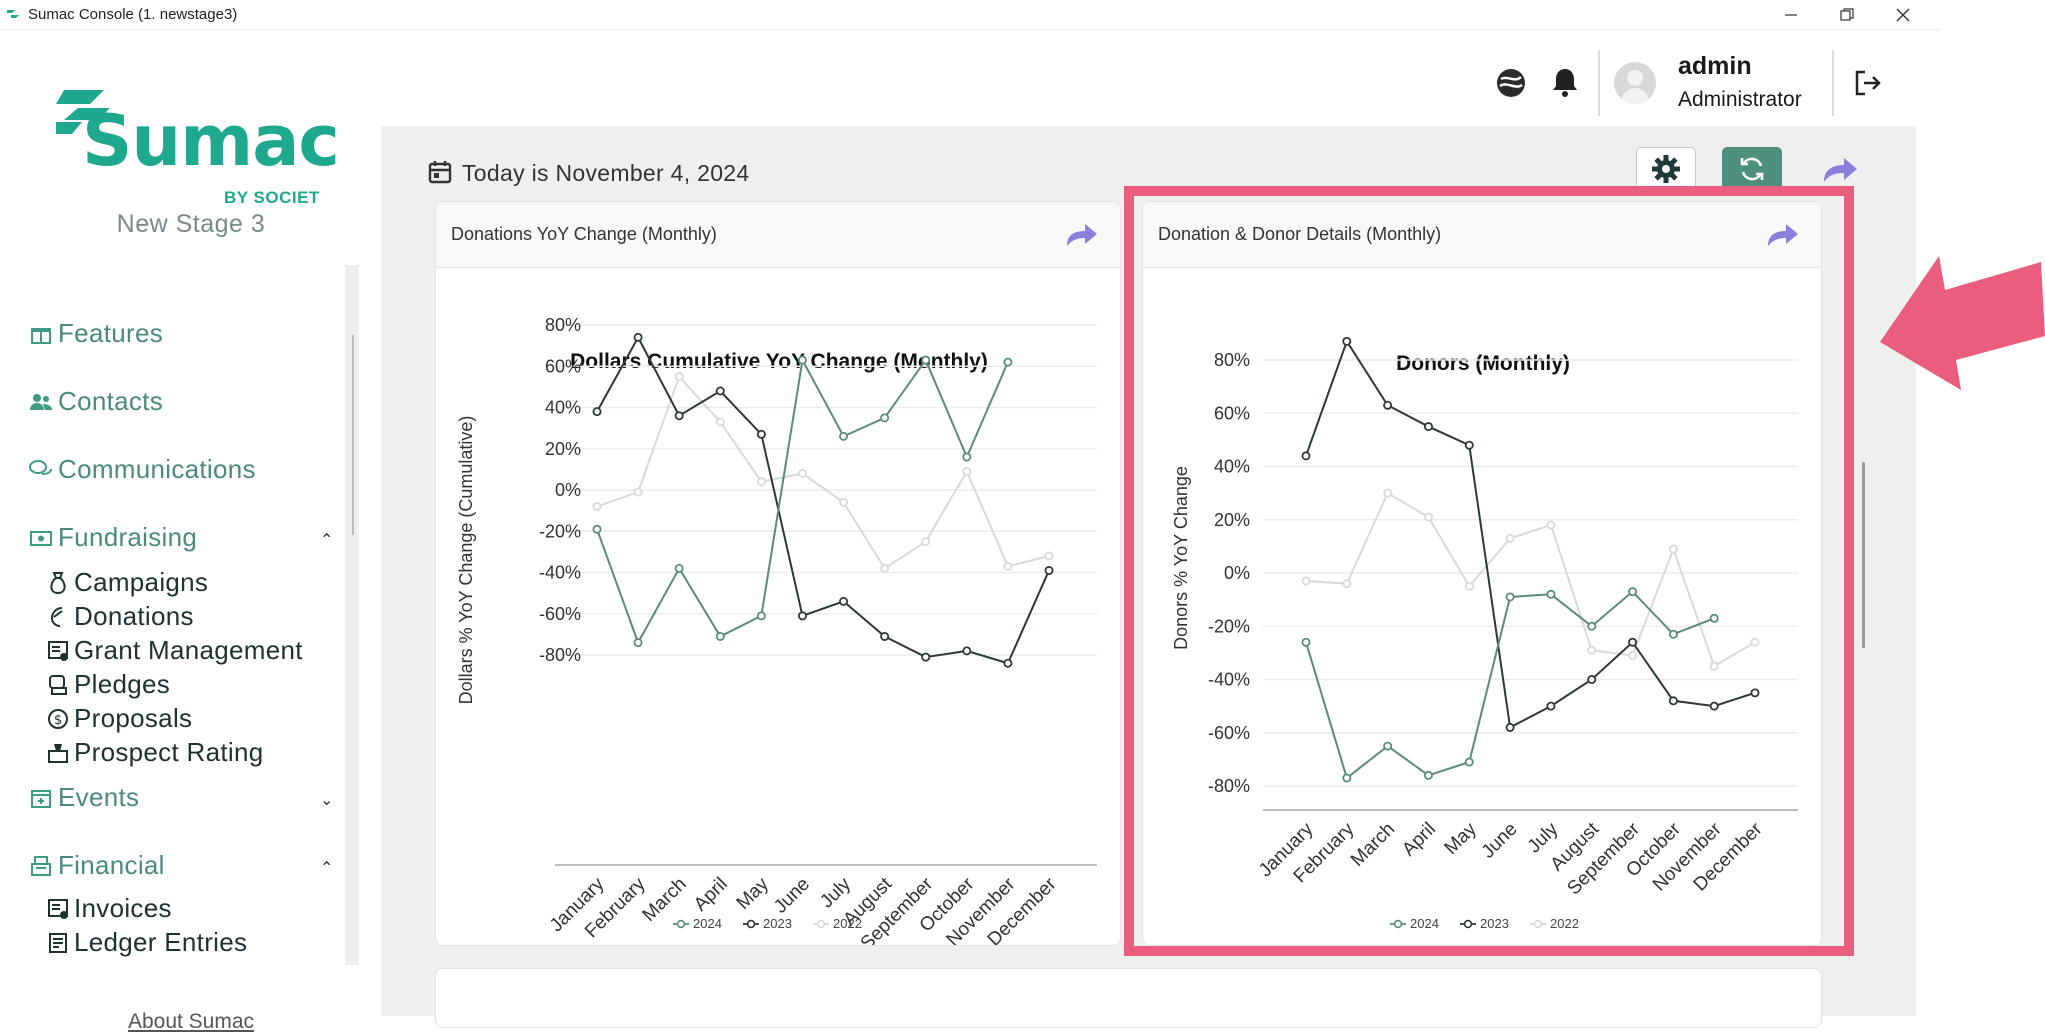  Describe the element at coordinates (1565, 82) in the screenshot. I see `bell-icon` at that location.